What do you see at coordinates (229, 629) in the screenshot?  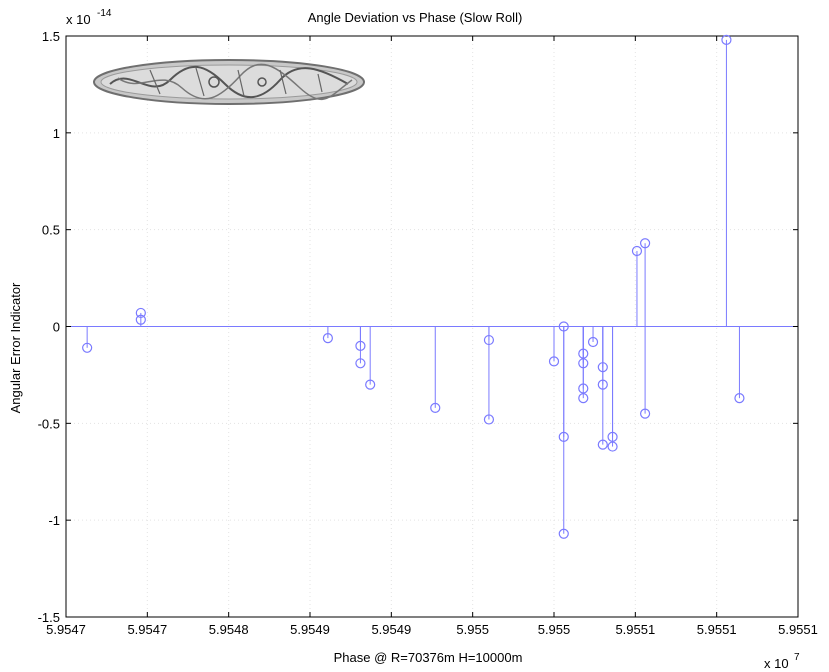 I see `x-tick-label: 5.9548` at bounding box center [229, 629].